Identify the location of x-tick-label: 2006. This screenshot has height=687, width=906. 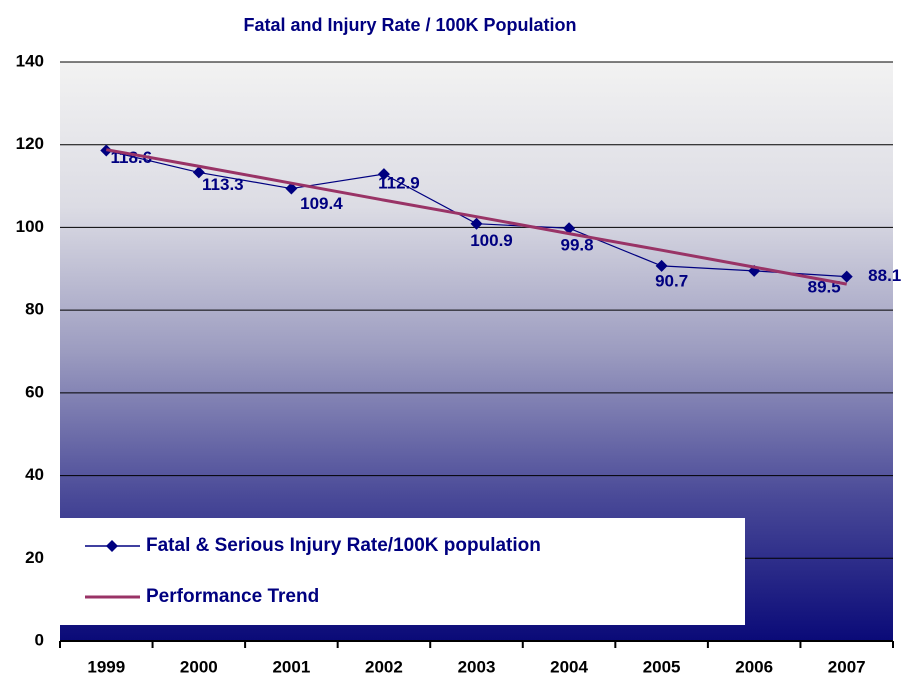
(754, 666).